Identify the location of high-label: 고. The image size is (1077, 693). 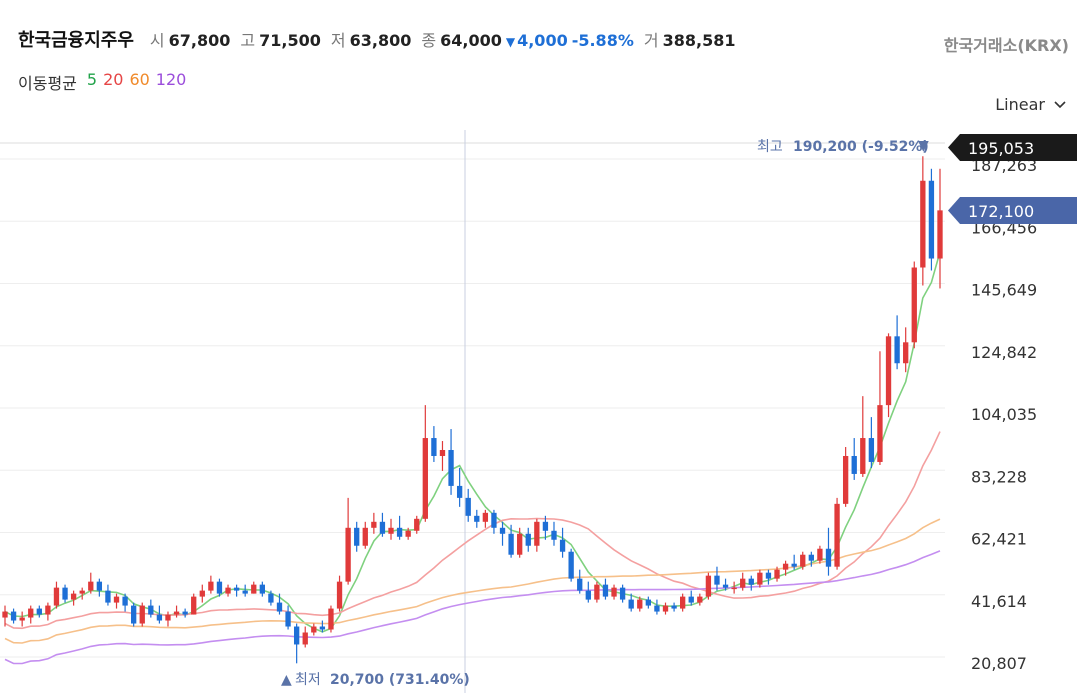
(248, 40).